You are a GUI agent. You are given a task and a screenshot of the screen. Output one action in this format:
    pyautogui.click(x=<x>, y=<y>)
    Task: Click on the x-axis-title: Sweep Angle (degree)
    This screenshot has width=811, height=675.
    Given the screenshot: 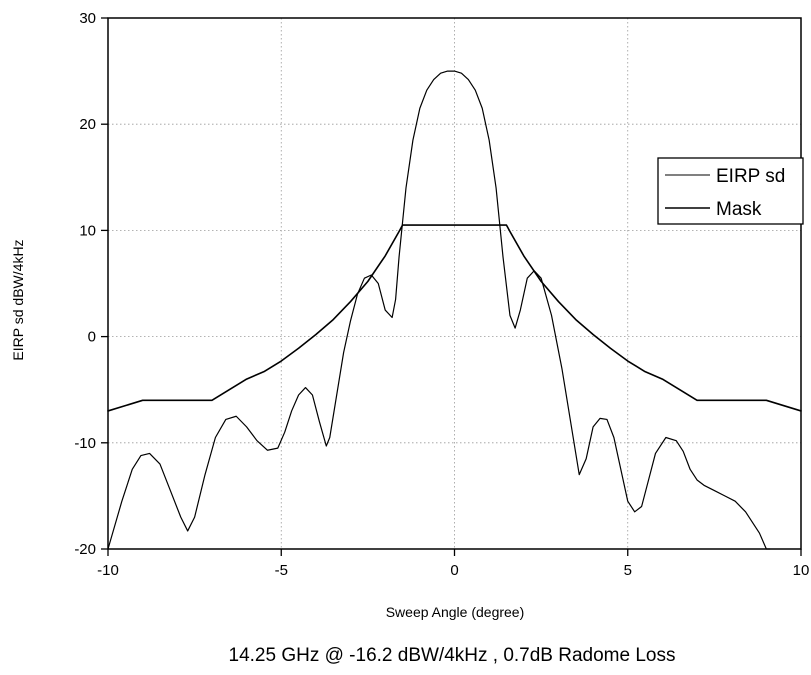 What is the action you would take?
    pyautogui.click(x=455, y=612)
    